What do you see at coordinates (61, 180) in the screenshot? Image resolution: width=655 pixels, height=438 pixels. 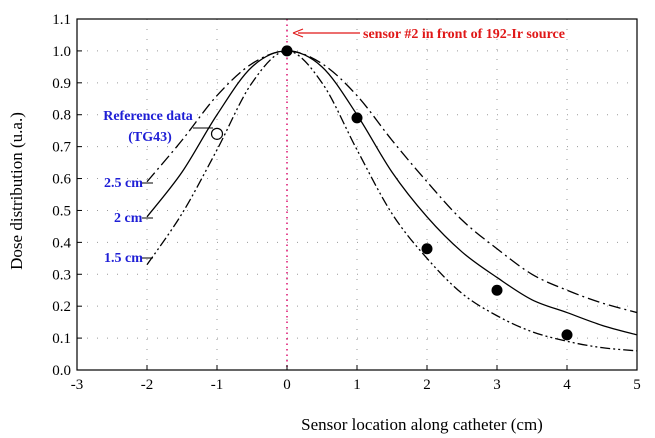 I see `y-tick-label: 0.6` at bounding box center [61, 180].